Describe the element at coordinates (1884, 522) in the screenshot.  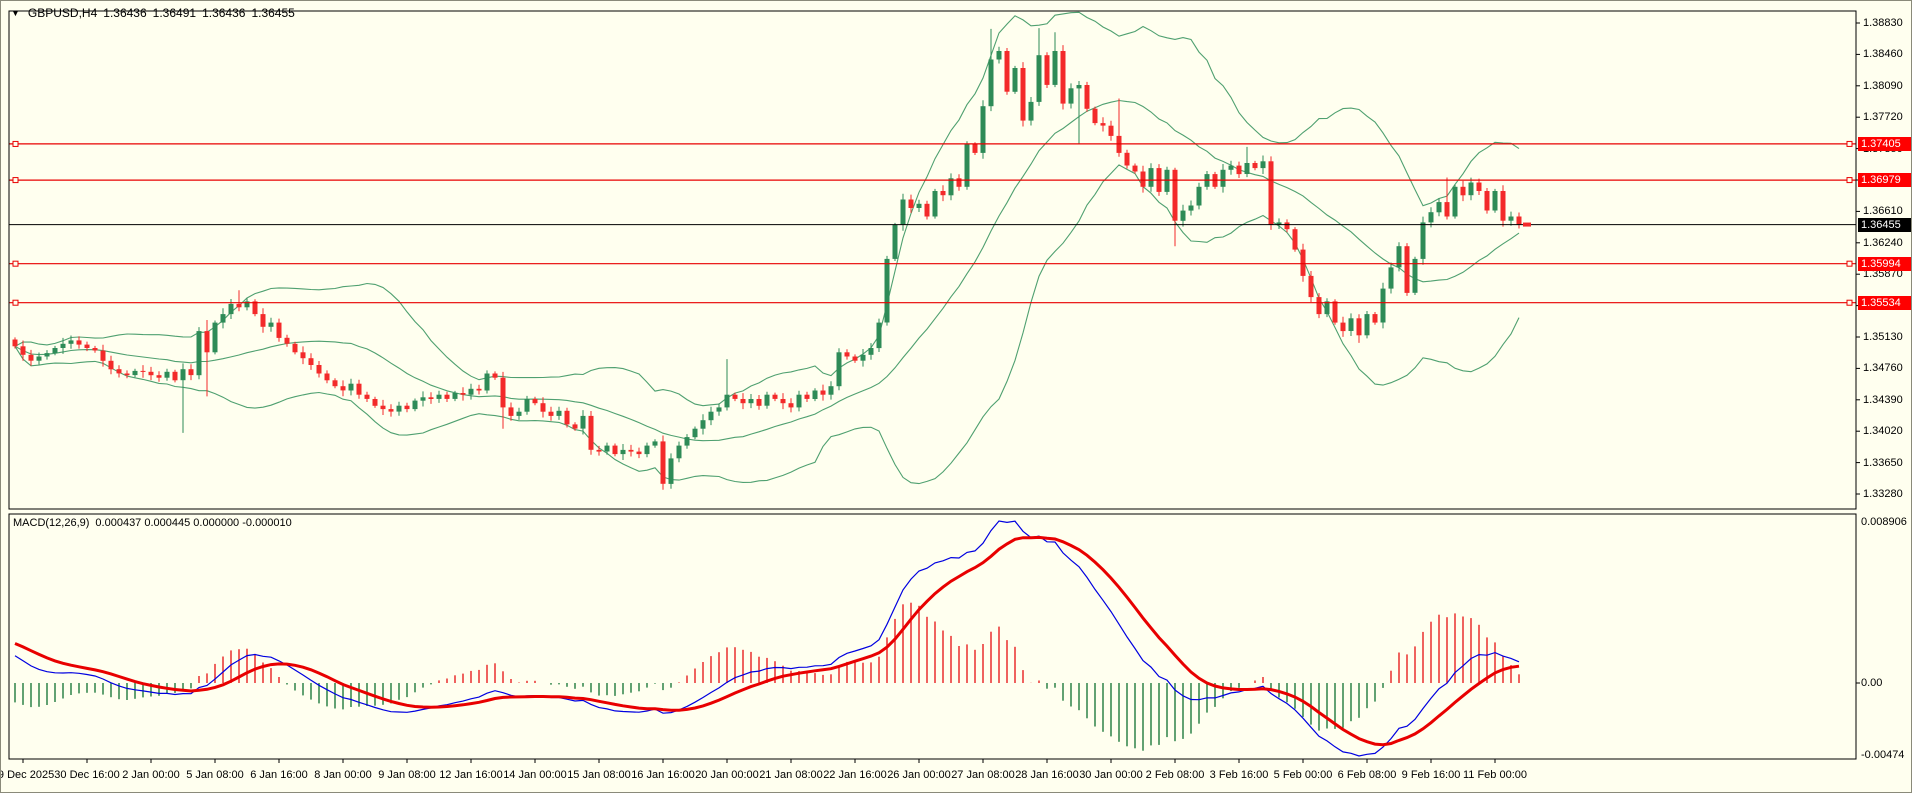
I see `macd-max-label: 0.008906` at that location.